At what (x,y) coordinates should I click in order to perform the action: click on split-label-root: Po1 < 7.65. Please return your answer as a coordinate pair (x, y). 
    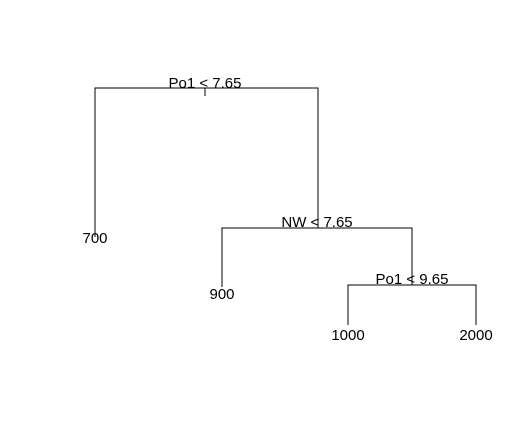
    Looking at the image, I should click on (205, 83).